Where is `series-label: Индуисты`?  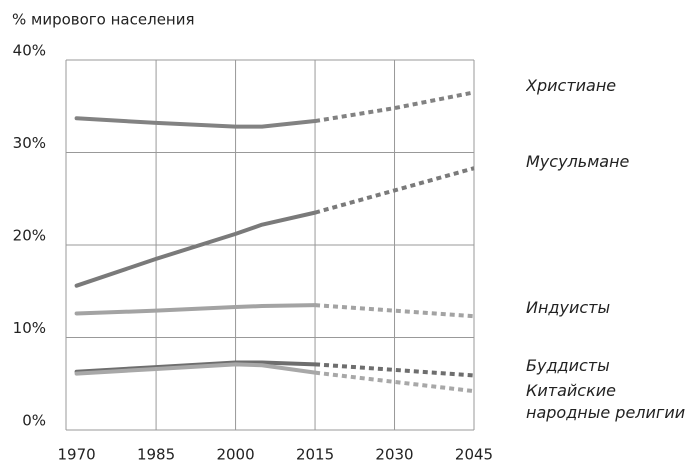 series-label: Индуисты is located at coordinates (568, 308).